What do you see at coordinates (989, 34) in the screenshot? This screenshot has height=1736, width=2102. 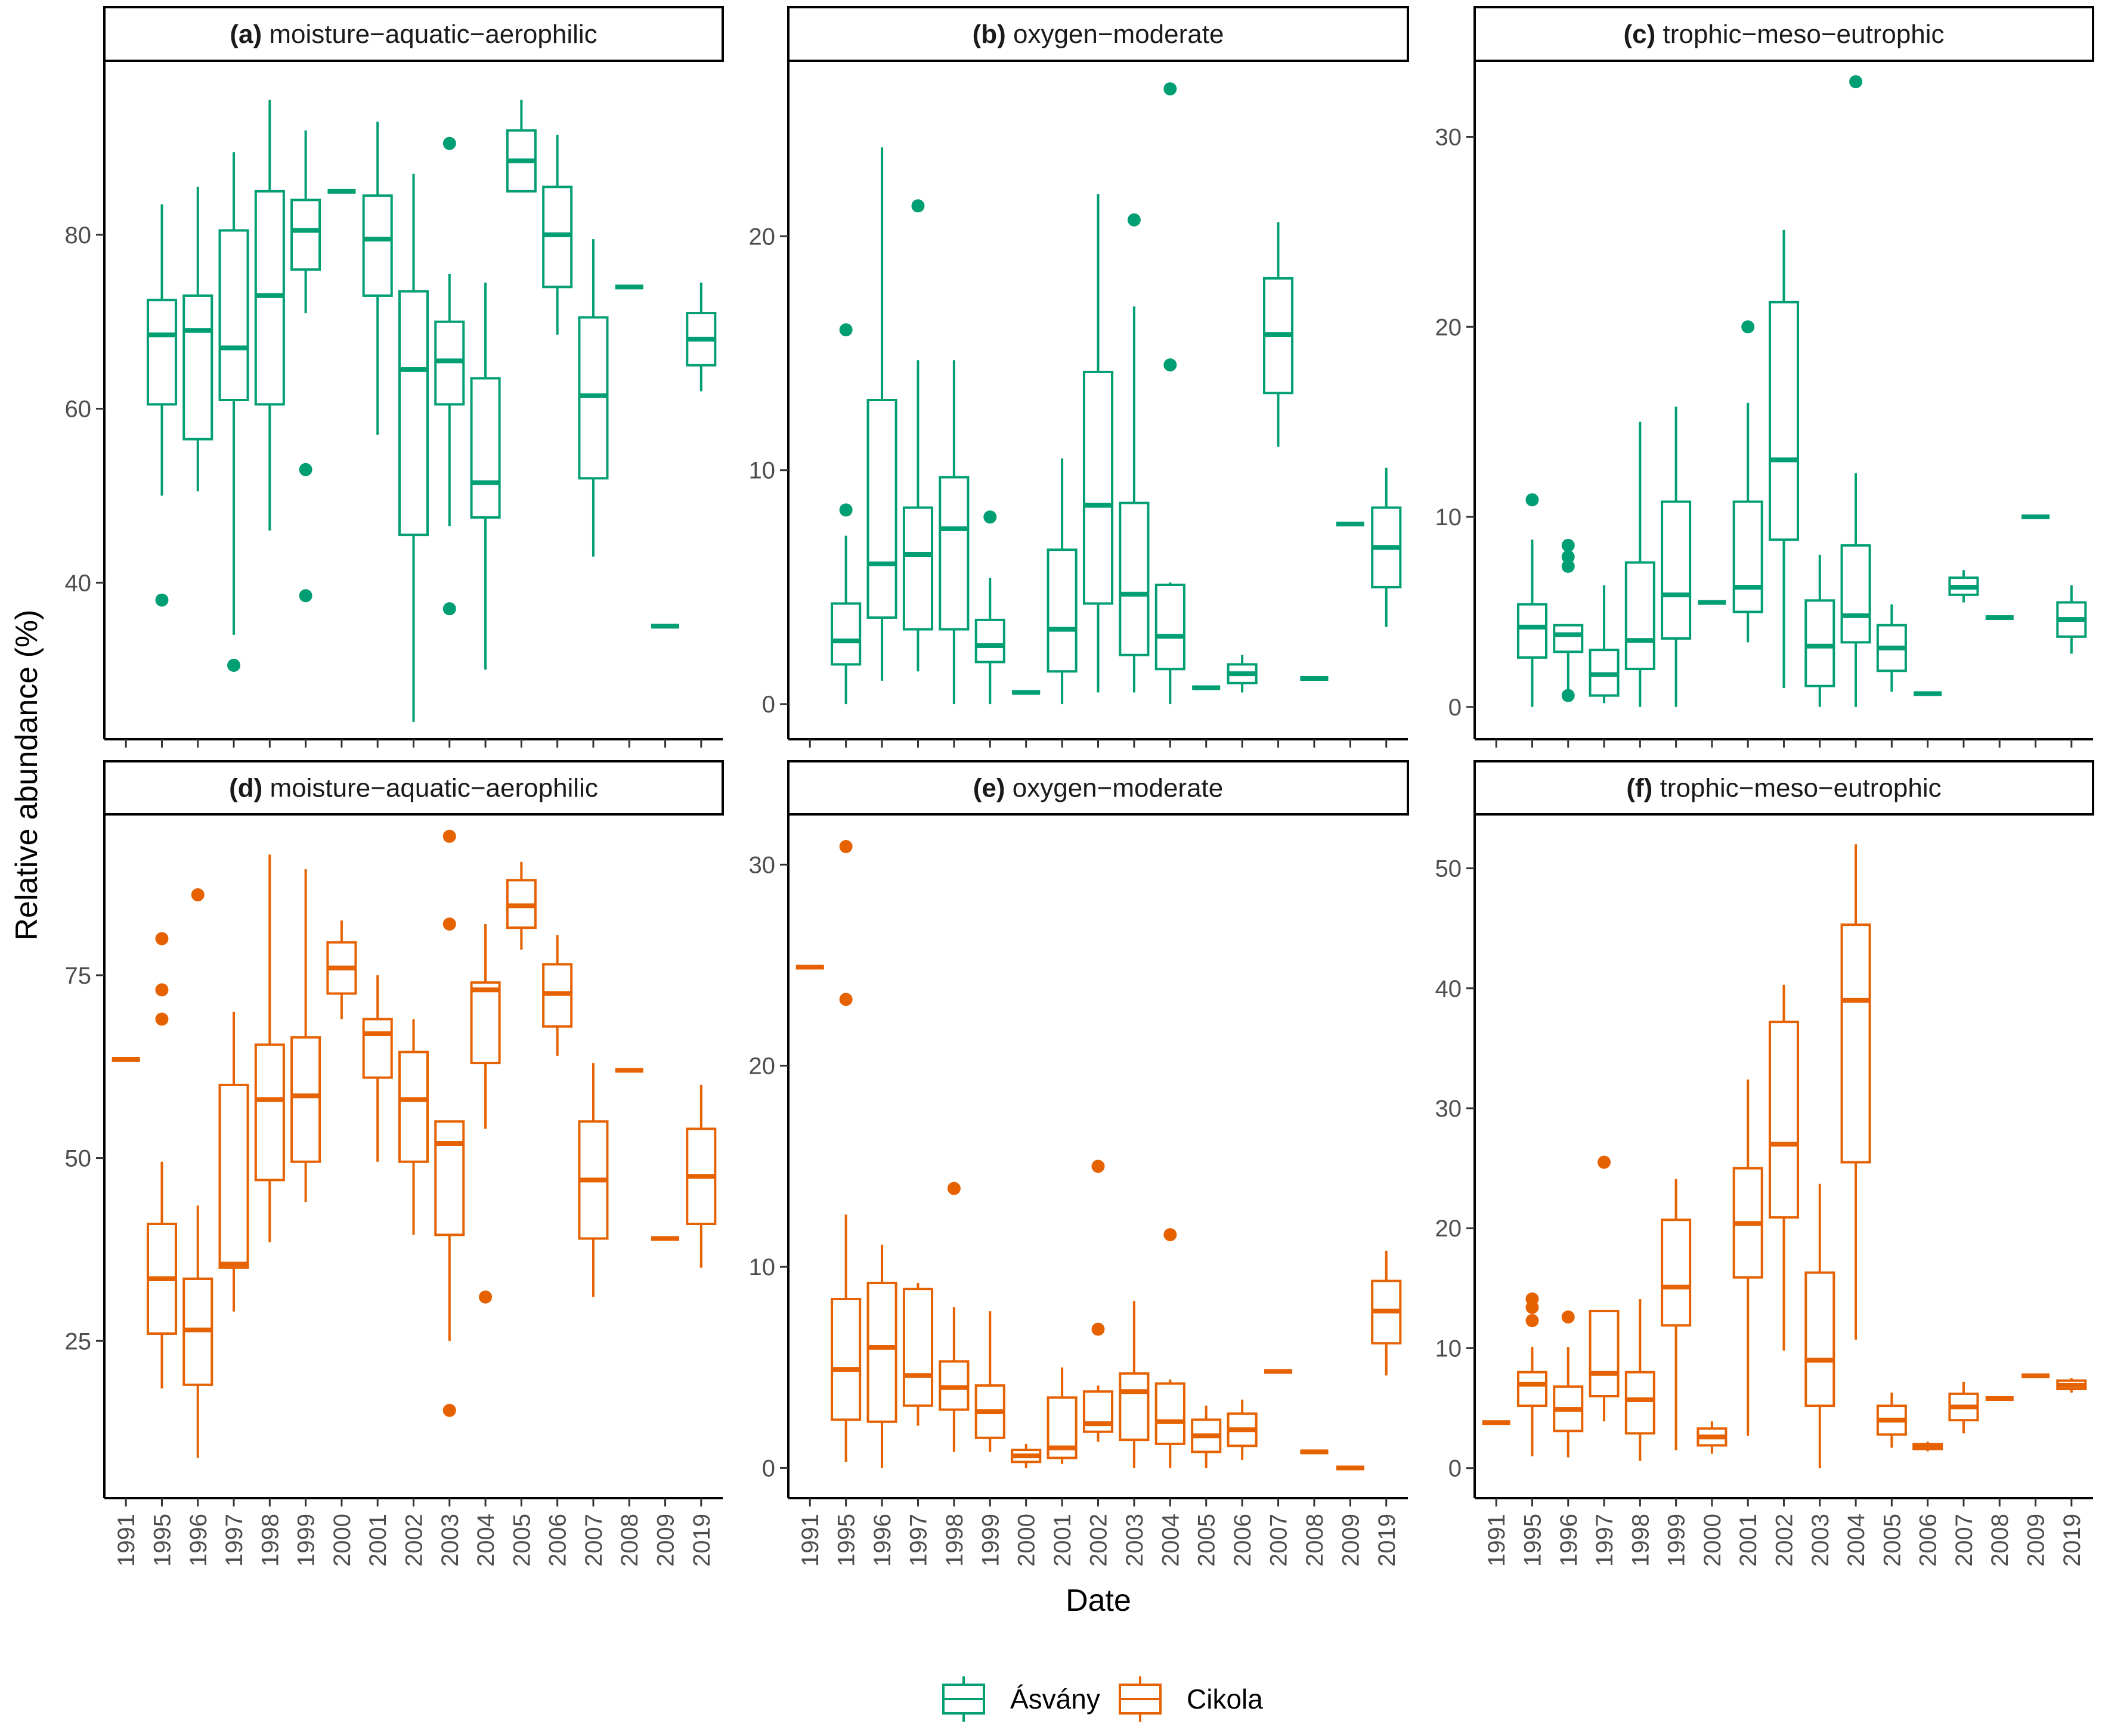 I see `facet-letter: (b)` at bounding box center [989, 34].